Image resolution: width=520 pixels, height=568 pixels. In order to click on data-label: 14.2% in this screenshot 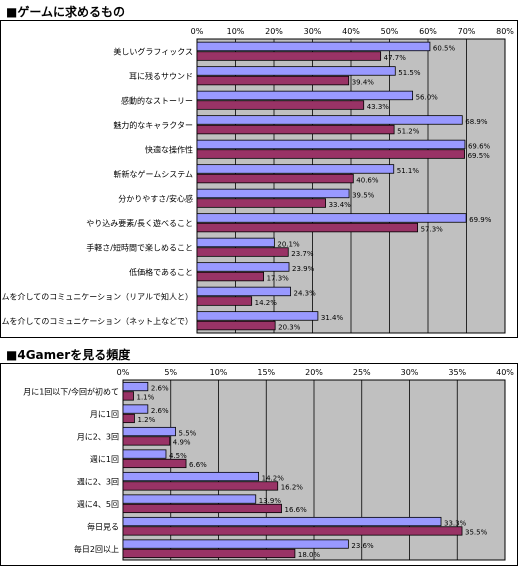, I will do `click(273, 478)`.